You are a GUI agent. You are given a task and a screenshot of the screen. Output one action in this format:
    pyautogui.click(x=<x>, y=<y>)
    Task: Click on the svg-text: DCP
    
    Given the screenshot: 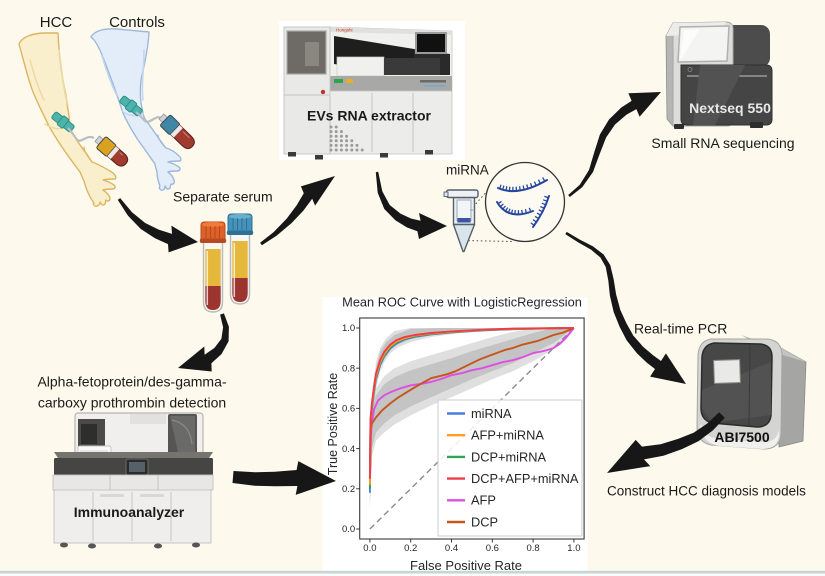 What is the action you would take?
    pyautogui.click(x=484, y=521)
    